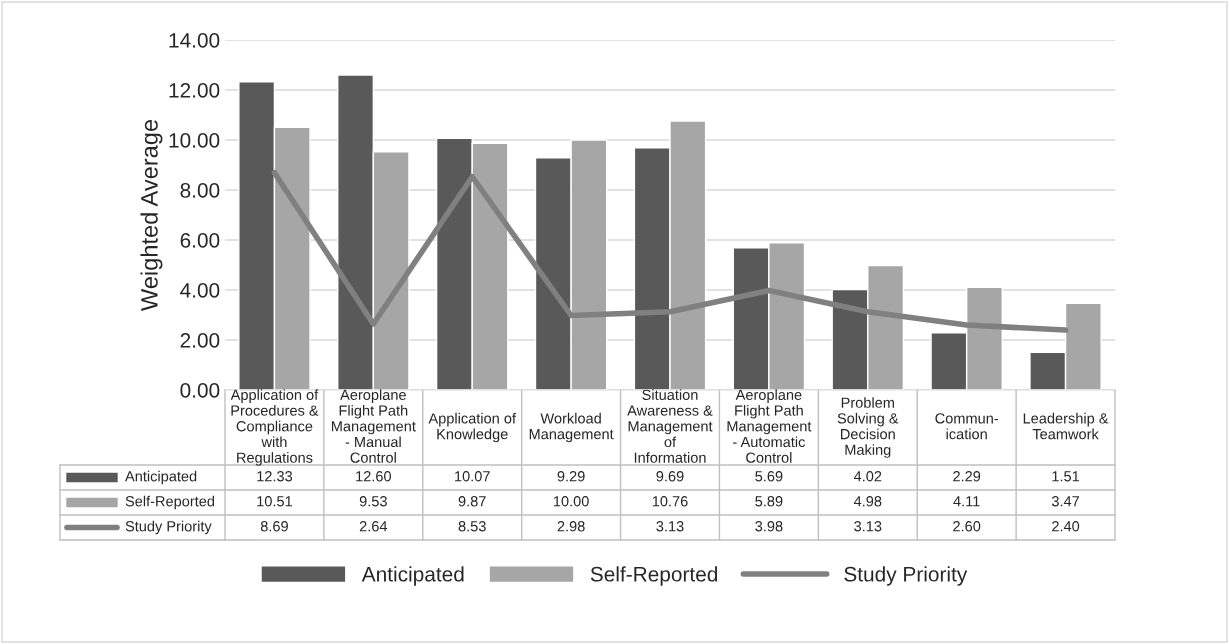 The height and width of the screenshot is (644, 1229). Describe the element at coordinates (1066, 476) in the screenshot. I see `data-label: 1.51` at that location.